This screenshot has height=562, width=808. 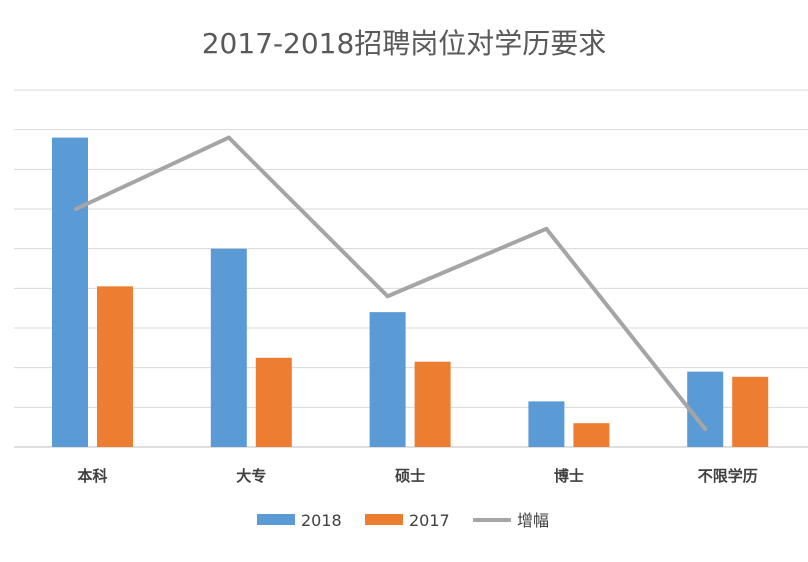 I want to click on chart-title: 2017-2018招聘岗位对学历要求, so click(x=404, y=43).